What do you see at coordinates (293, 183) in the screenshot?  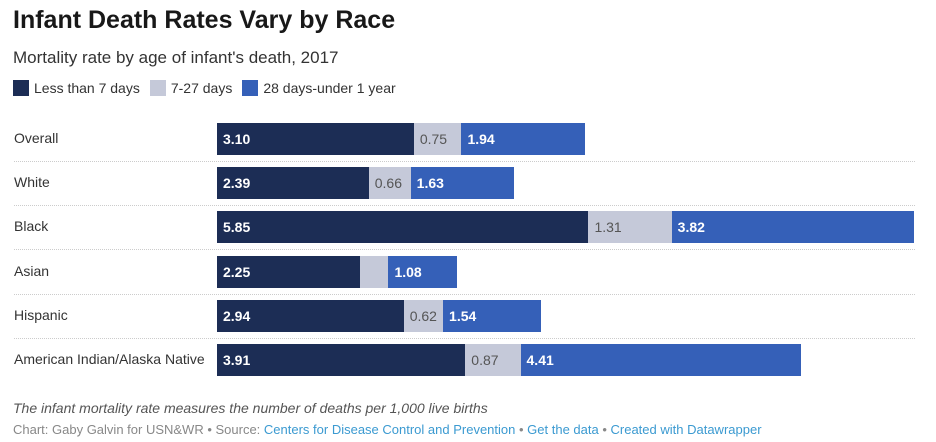 I see `bar-segment: 2.39` at bounding box center [293, 183].